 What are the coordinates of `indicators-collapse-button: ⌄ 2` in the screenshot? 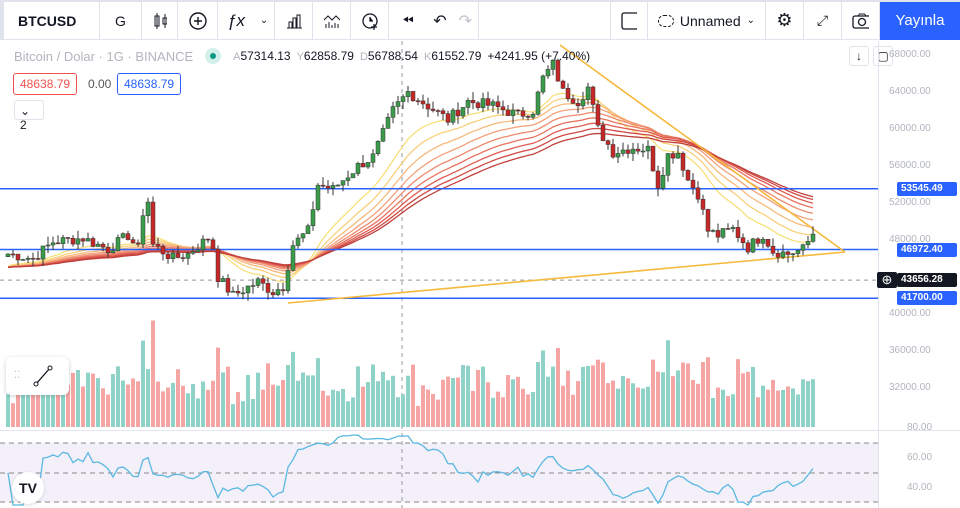 It's located at (29, 116).